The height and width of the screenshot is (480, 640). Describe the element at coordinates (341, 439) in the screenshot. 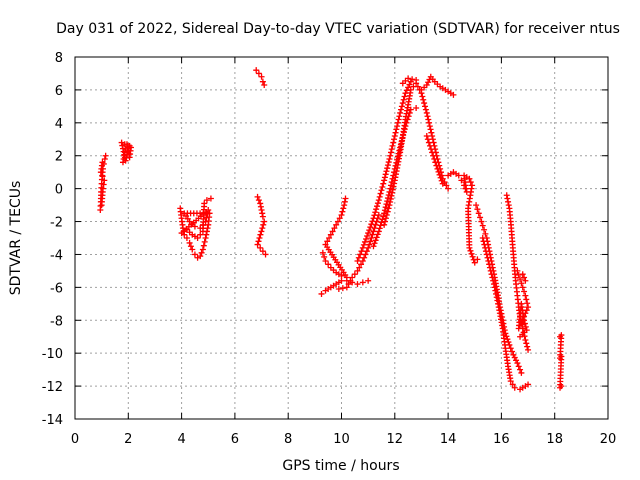

I see `x-tick-label: 10` at that location.